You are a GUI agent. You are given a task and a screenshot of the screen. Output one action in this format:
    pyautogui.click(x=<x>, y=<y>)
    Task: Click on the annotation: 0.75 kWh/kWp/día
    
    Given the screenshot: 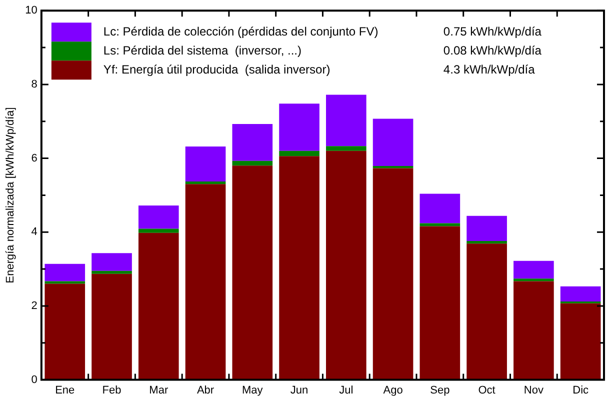 What is the action you would take?
    pyautogui.click(x=492, y=31)
    